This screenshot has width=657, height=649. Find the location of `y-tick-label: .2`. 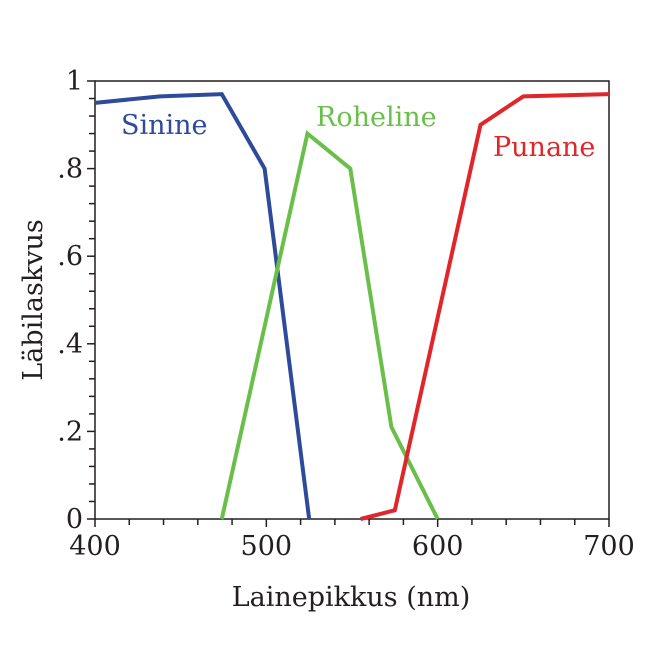

y-tick-label: .2 is located at coordinates (70, 431).